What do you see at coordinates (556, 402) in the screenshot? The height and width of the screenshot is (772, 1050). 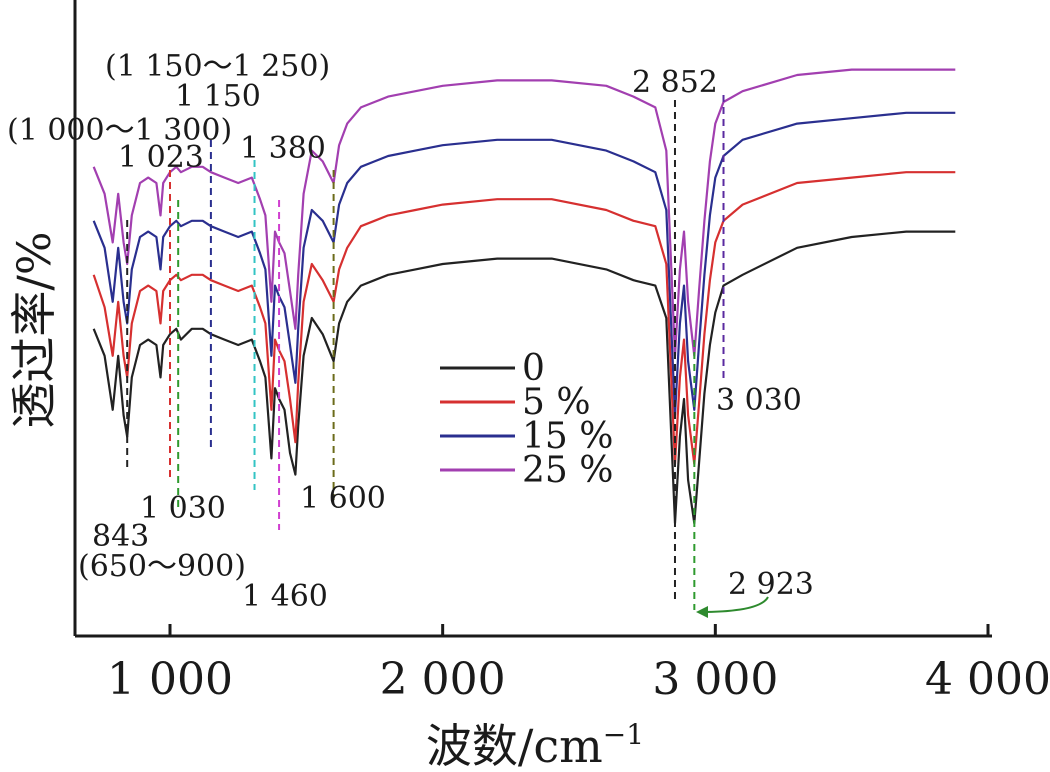 I see `legend-label-5: 5 %` at bounding box center [556, 402].